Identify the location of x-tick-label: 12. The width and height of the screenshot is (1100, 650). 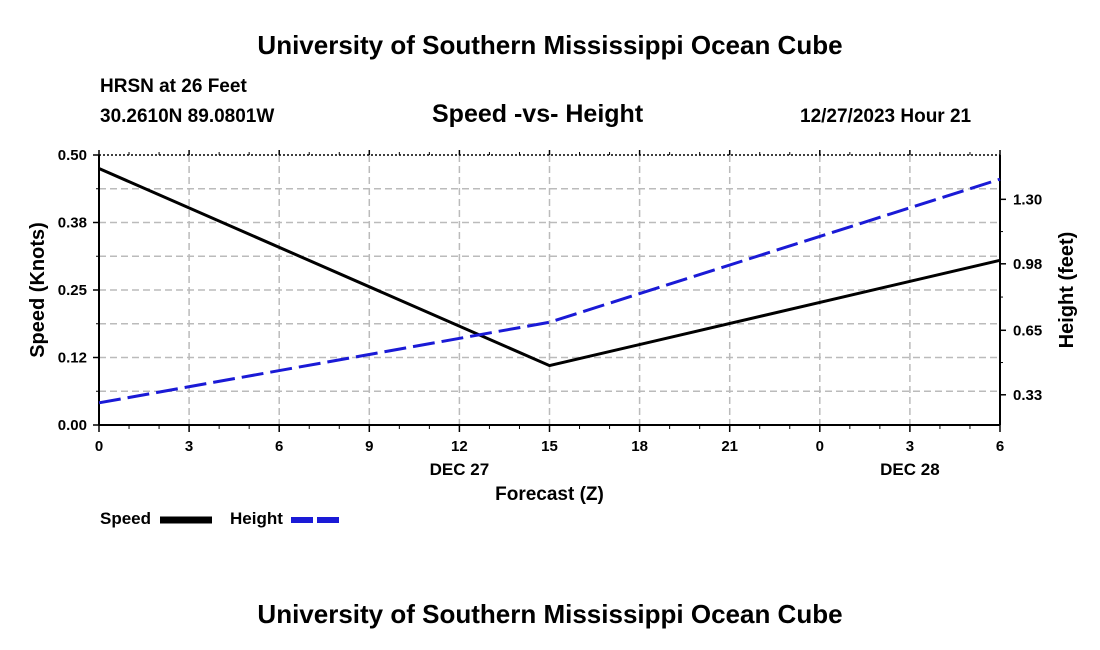
(459, 446).